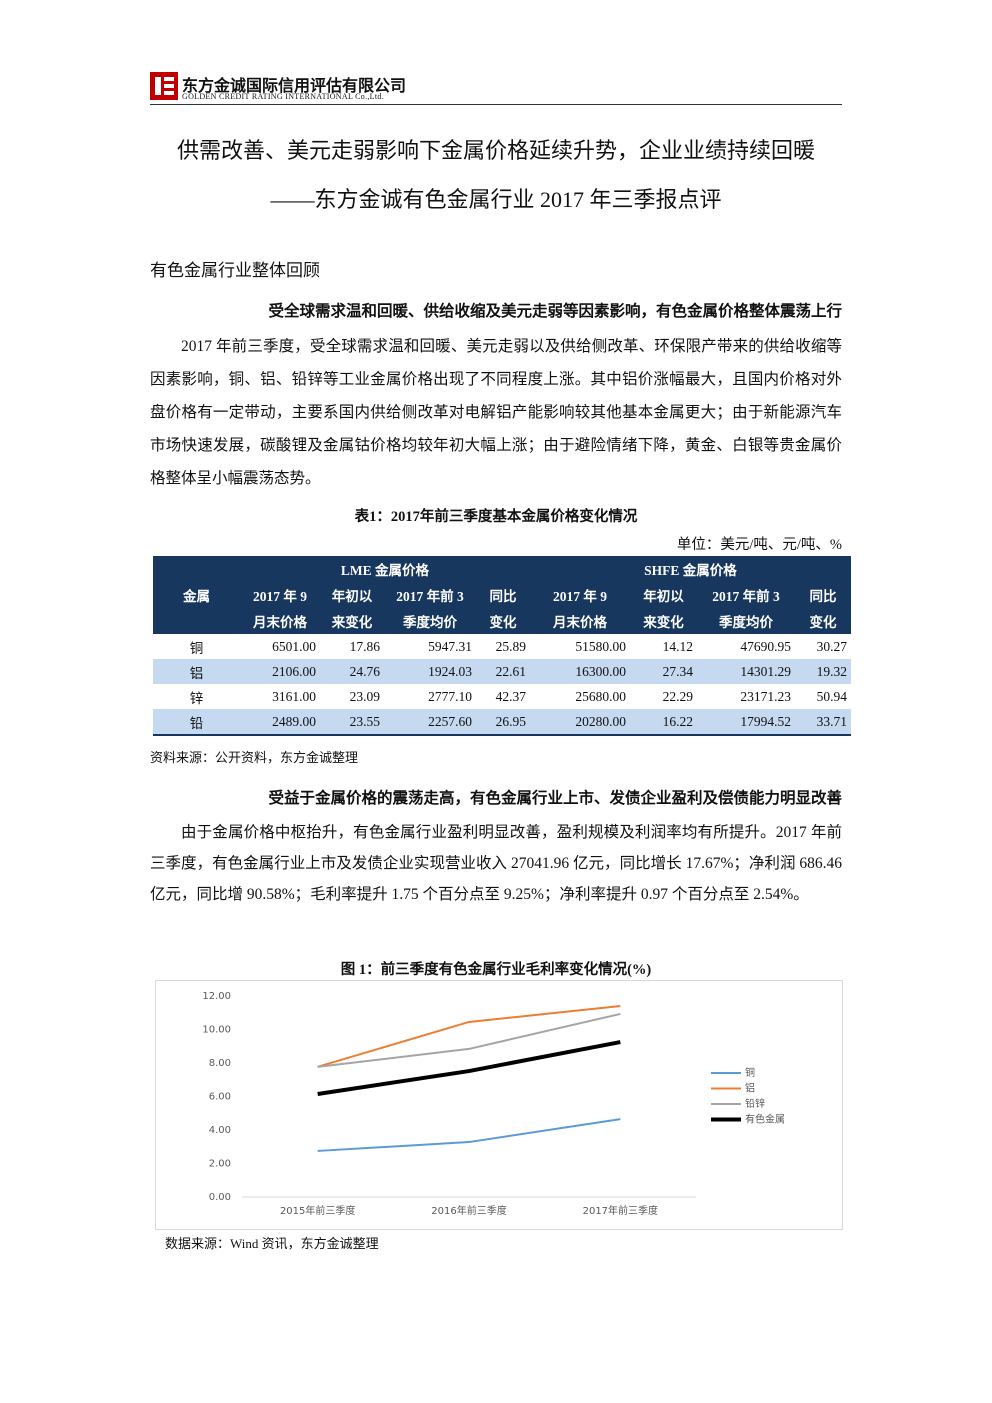 Image resolution: width=992 pixels, height=1403 pixels. Describe the element at coordinates (755, 1103) in the screenshot. I see `legend-label: 铅锌` at that location.